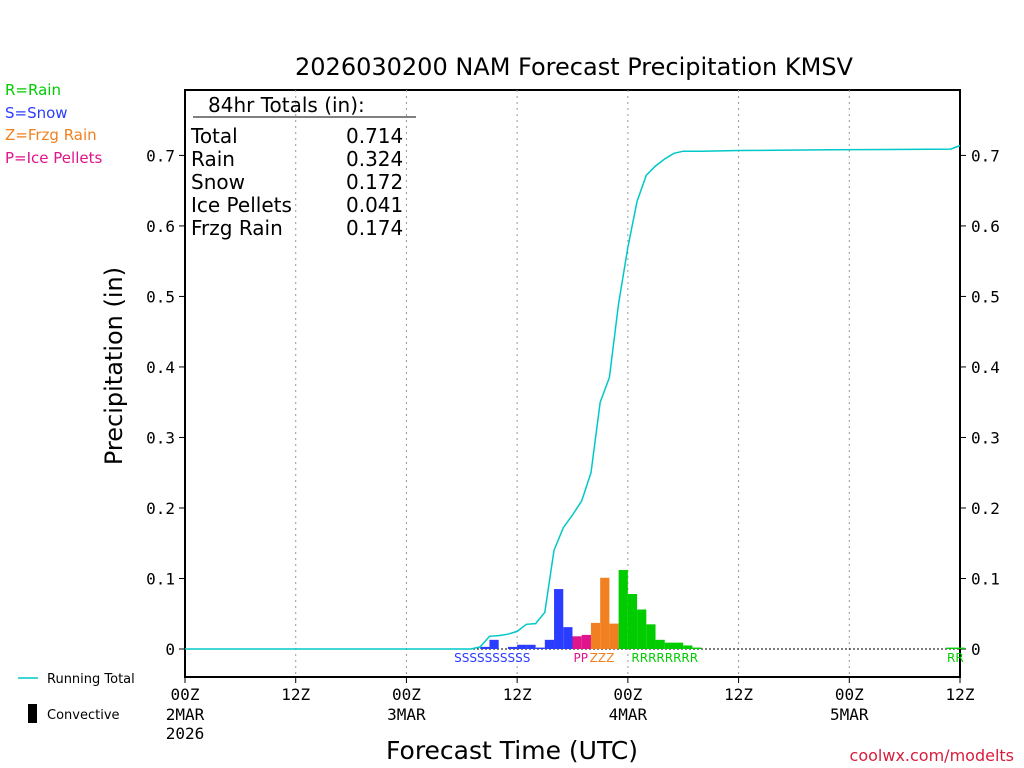  I want to click on running-total-legend: Running Total, so click(91, 679).